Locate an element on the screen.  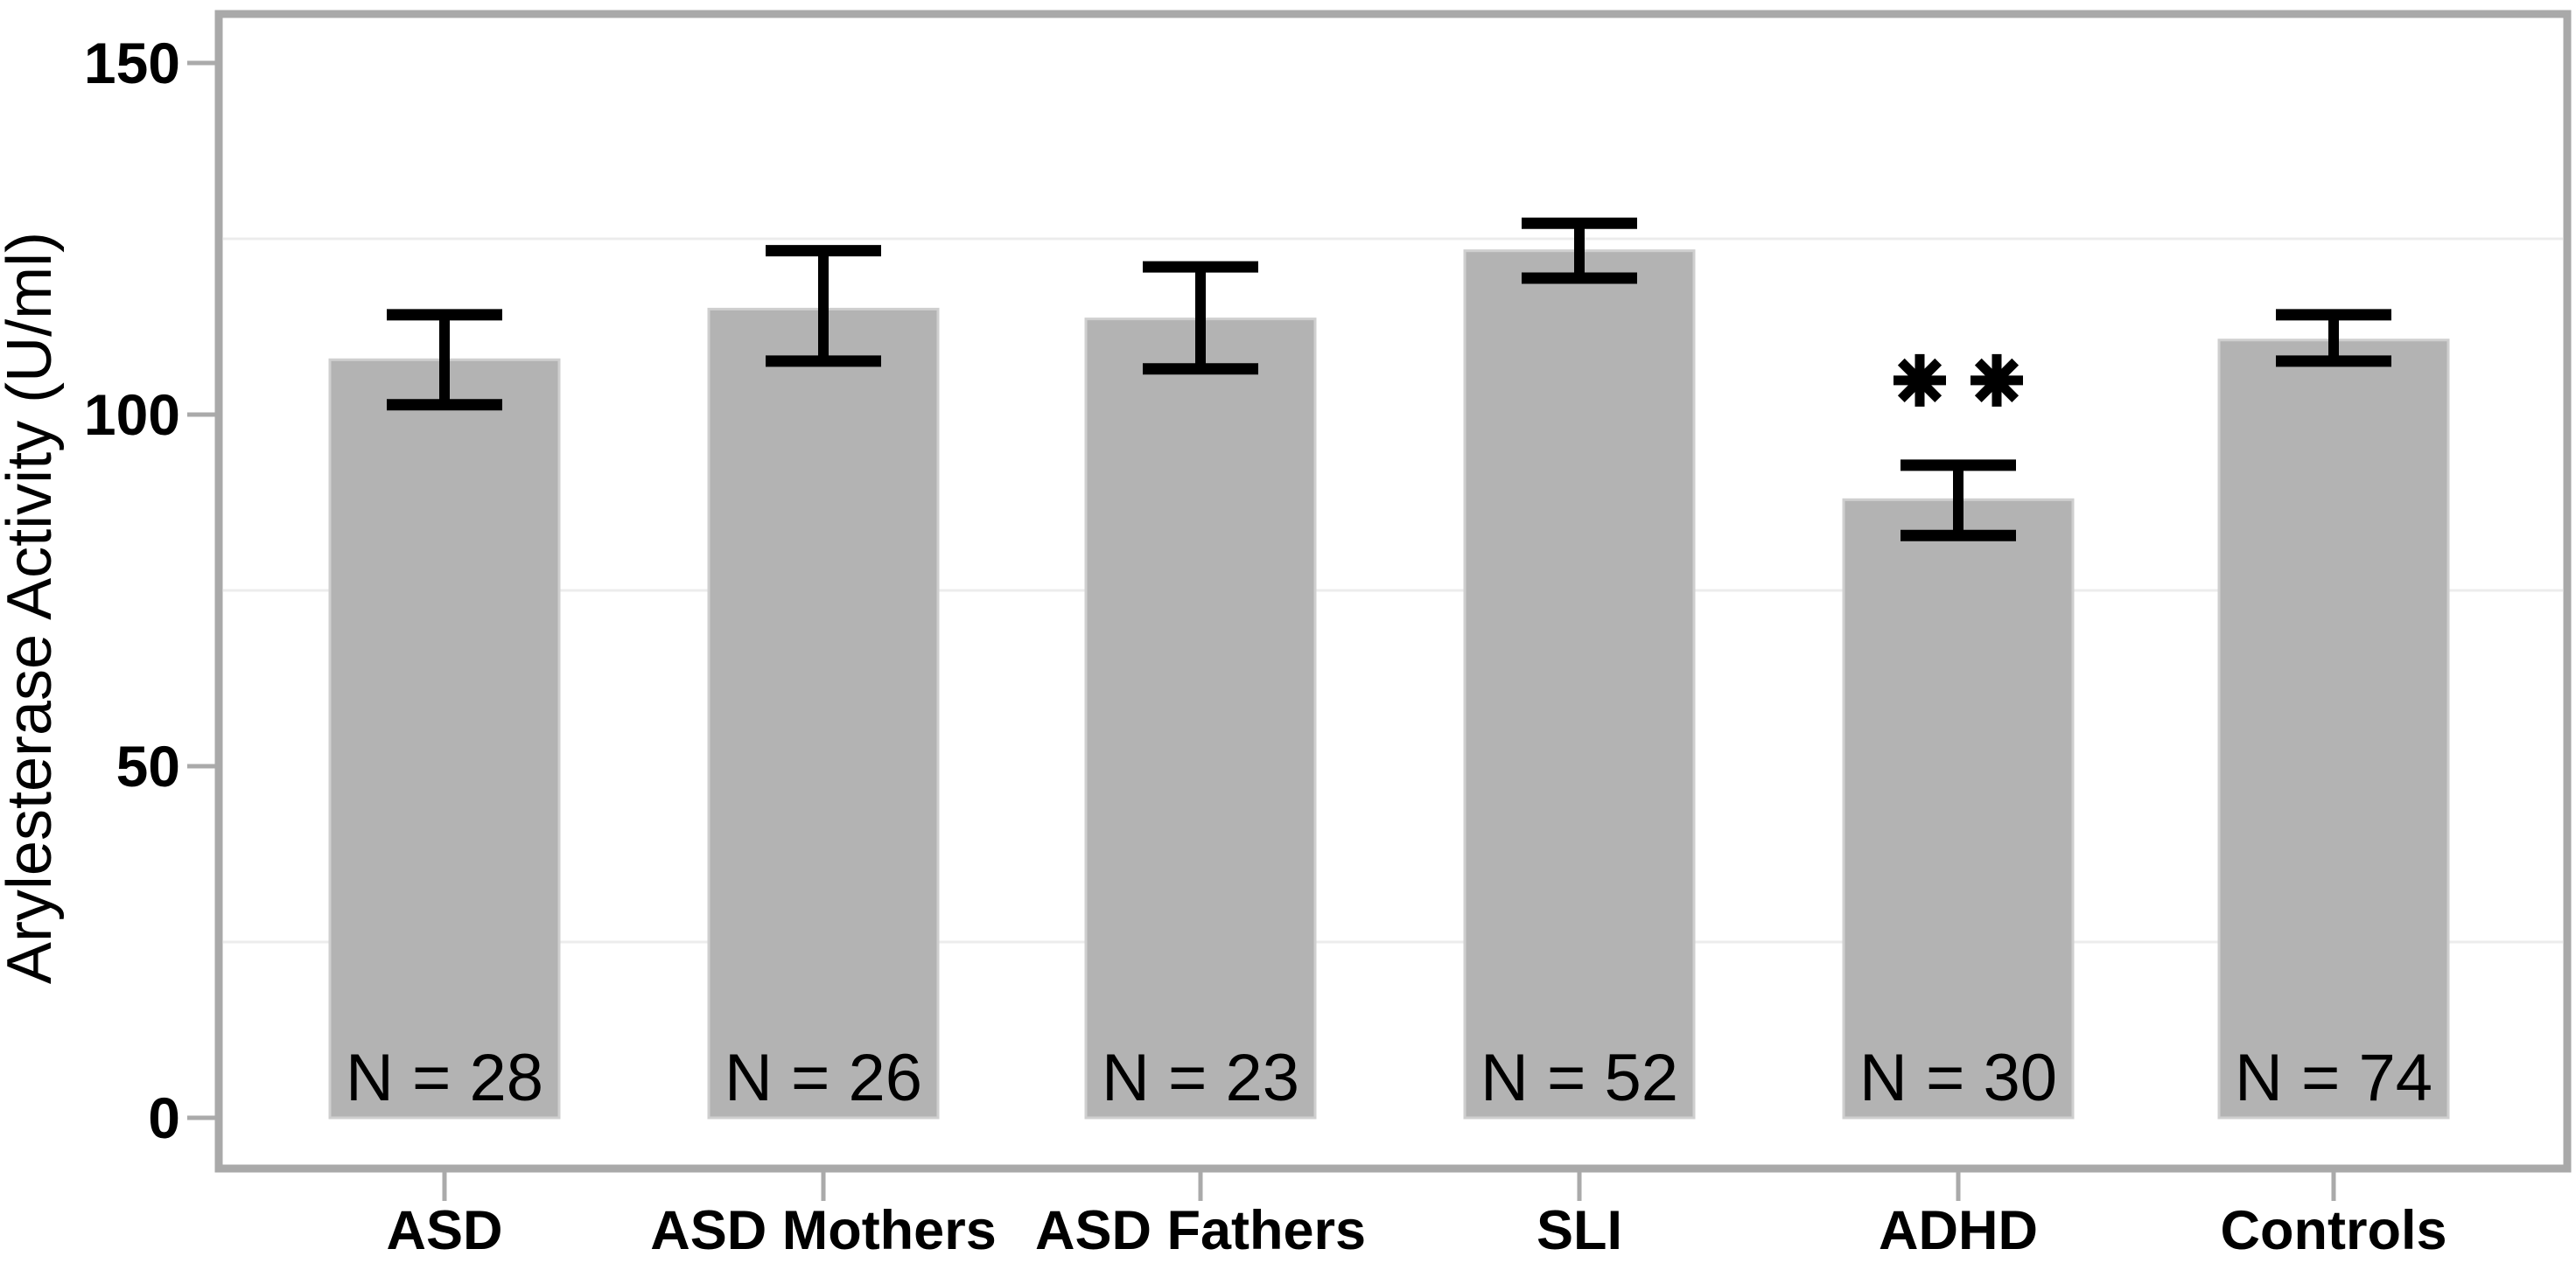
sample-size-label-asd: N = 28 is located at coordinates (444, 1078).